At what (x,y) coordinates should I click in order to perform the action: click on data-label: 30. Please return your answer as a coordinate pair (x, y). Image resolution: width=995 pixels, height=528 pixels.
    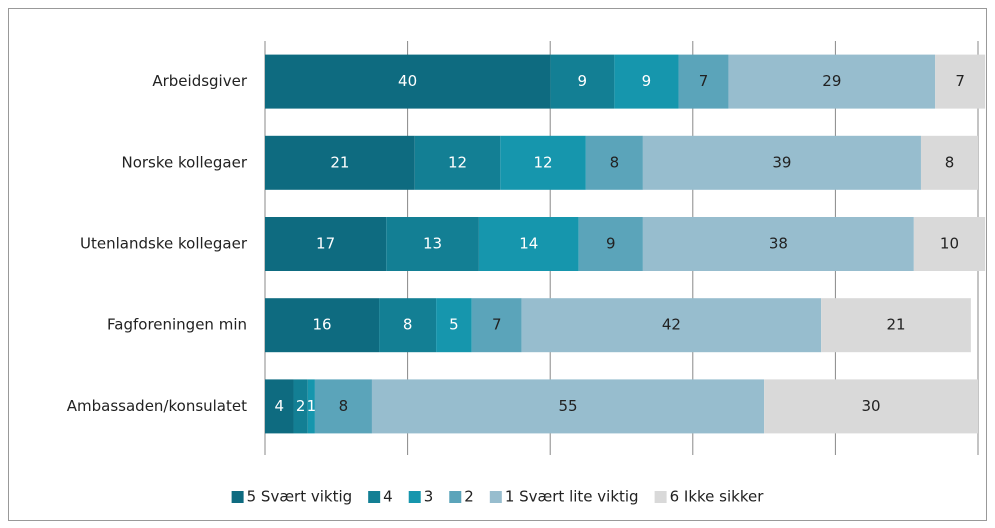
    Looking at the image, I should click on (871, 406).